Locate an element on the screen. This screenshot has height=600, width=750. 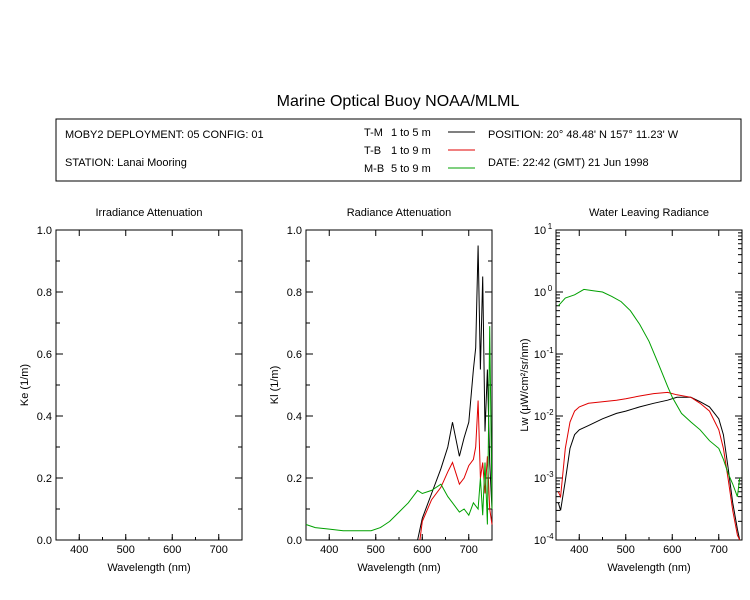
deployment-text: MOBY2 DEPLOYMENT: 05 CONFIG: 01 is located at coordinates (164, 135).